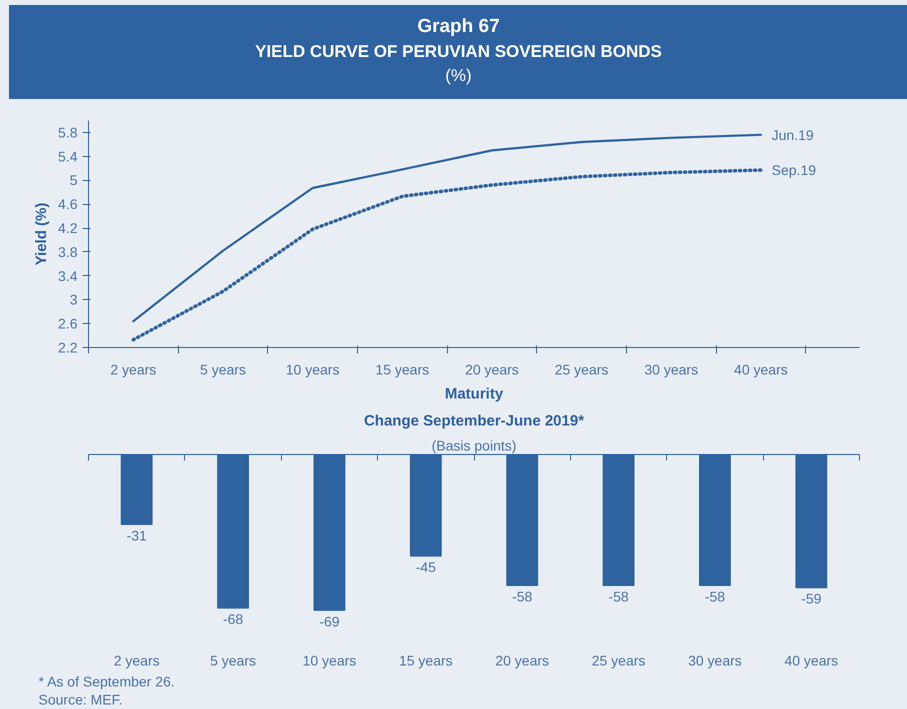 This screenshot has width=907, height=709. Describe the element at coordinates (474, 446) in the screenshot. I see `chart-subtitle: (Basis points)` at that location.